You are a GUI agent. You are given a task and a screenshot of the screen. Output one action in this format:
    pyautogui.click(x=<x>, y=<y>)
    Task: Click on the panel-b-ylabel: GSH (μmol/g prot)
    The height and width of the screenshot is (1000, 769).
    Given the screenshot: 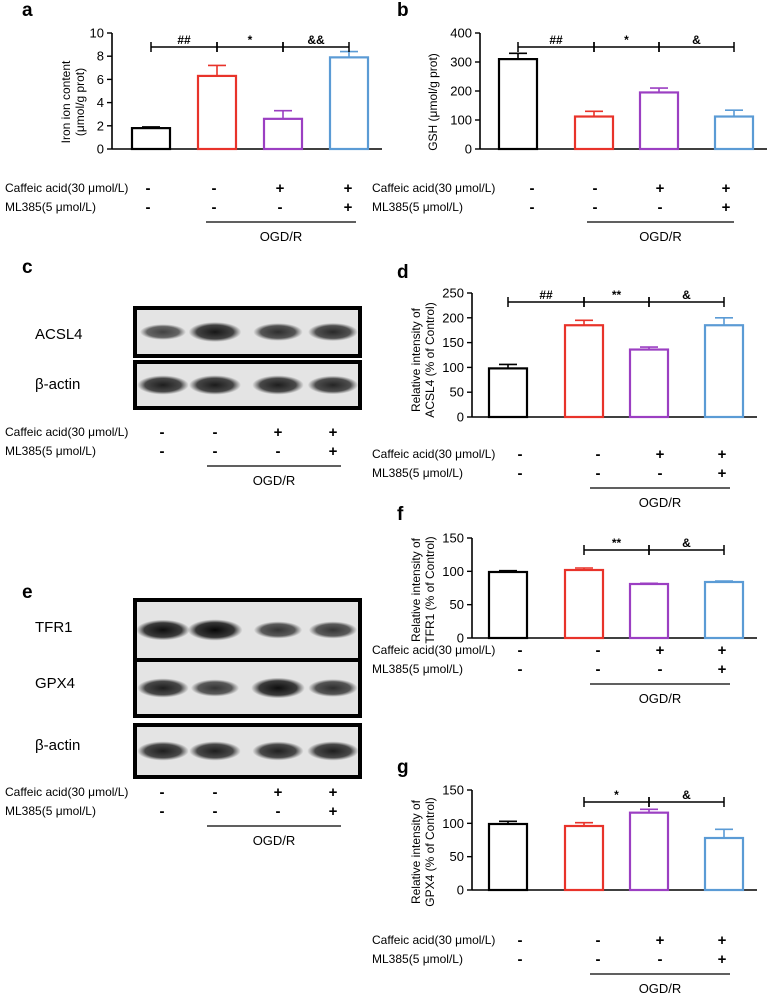 What is the action you would take?
    pyautogui.click(x=433, y=102)
    